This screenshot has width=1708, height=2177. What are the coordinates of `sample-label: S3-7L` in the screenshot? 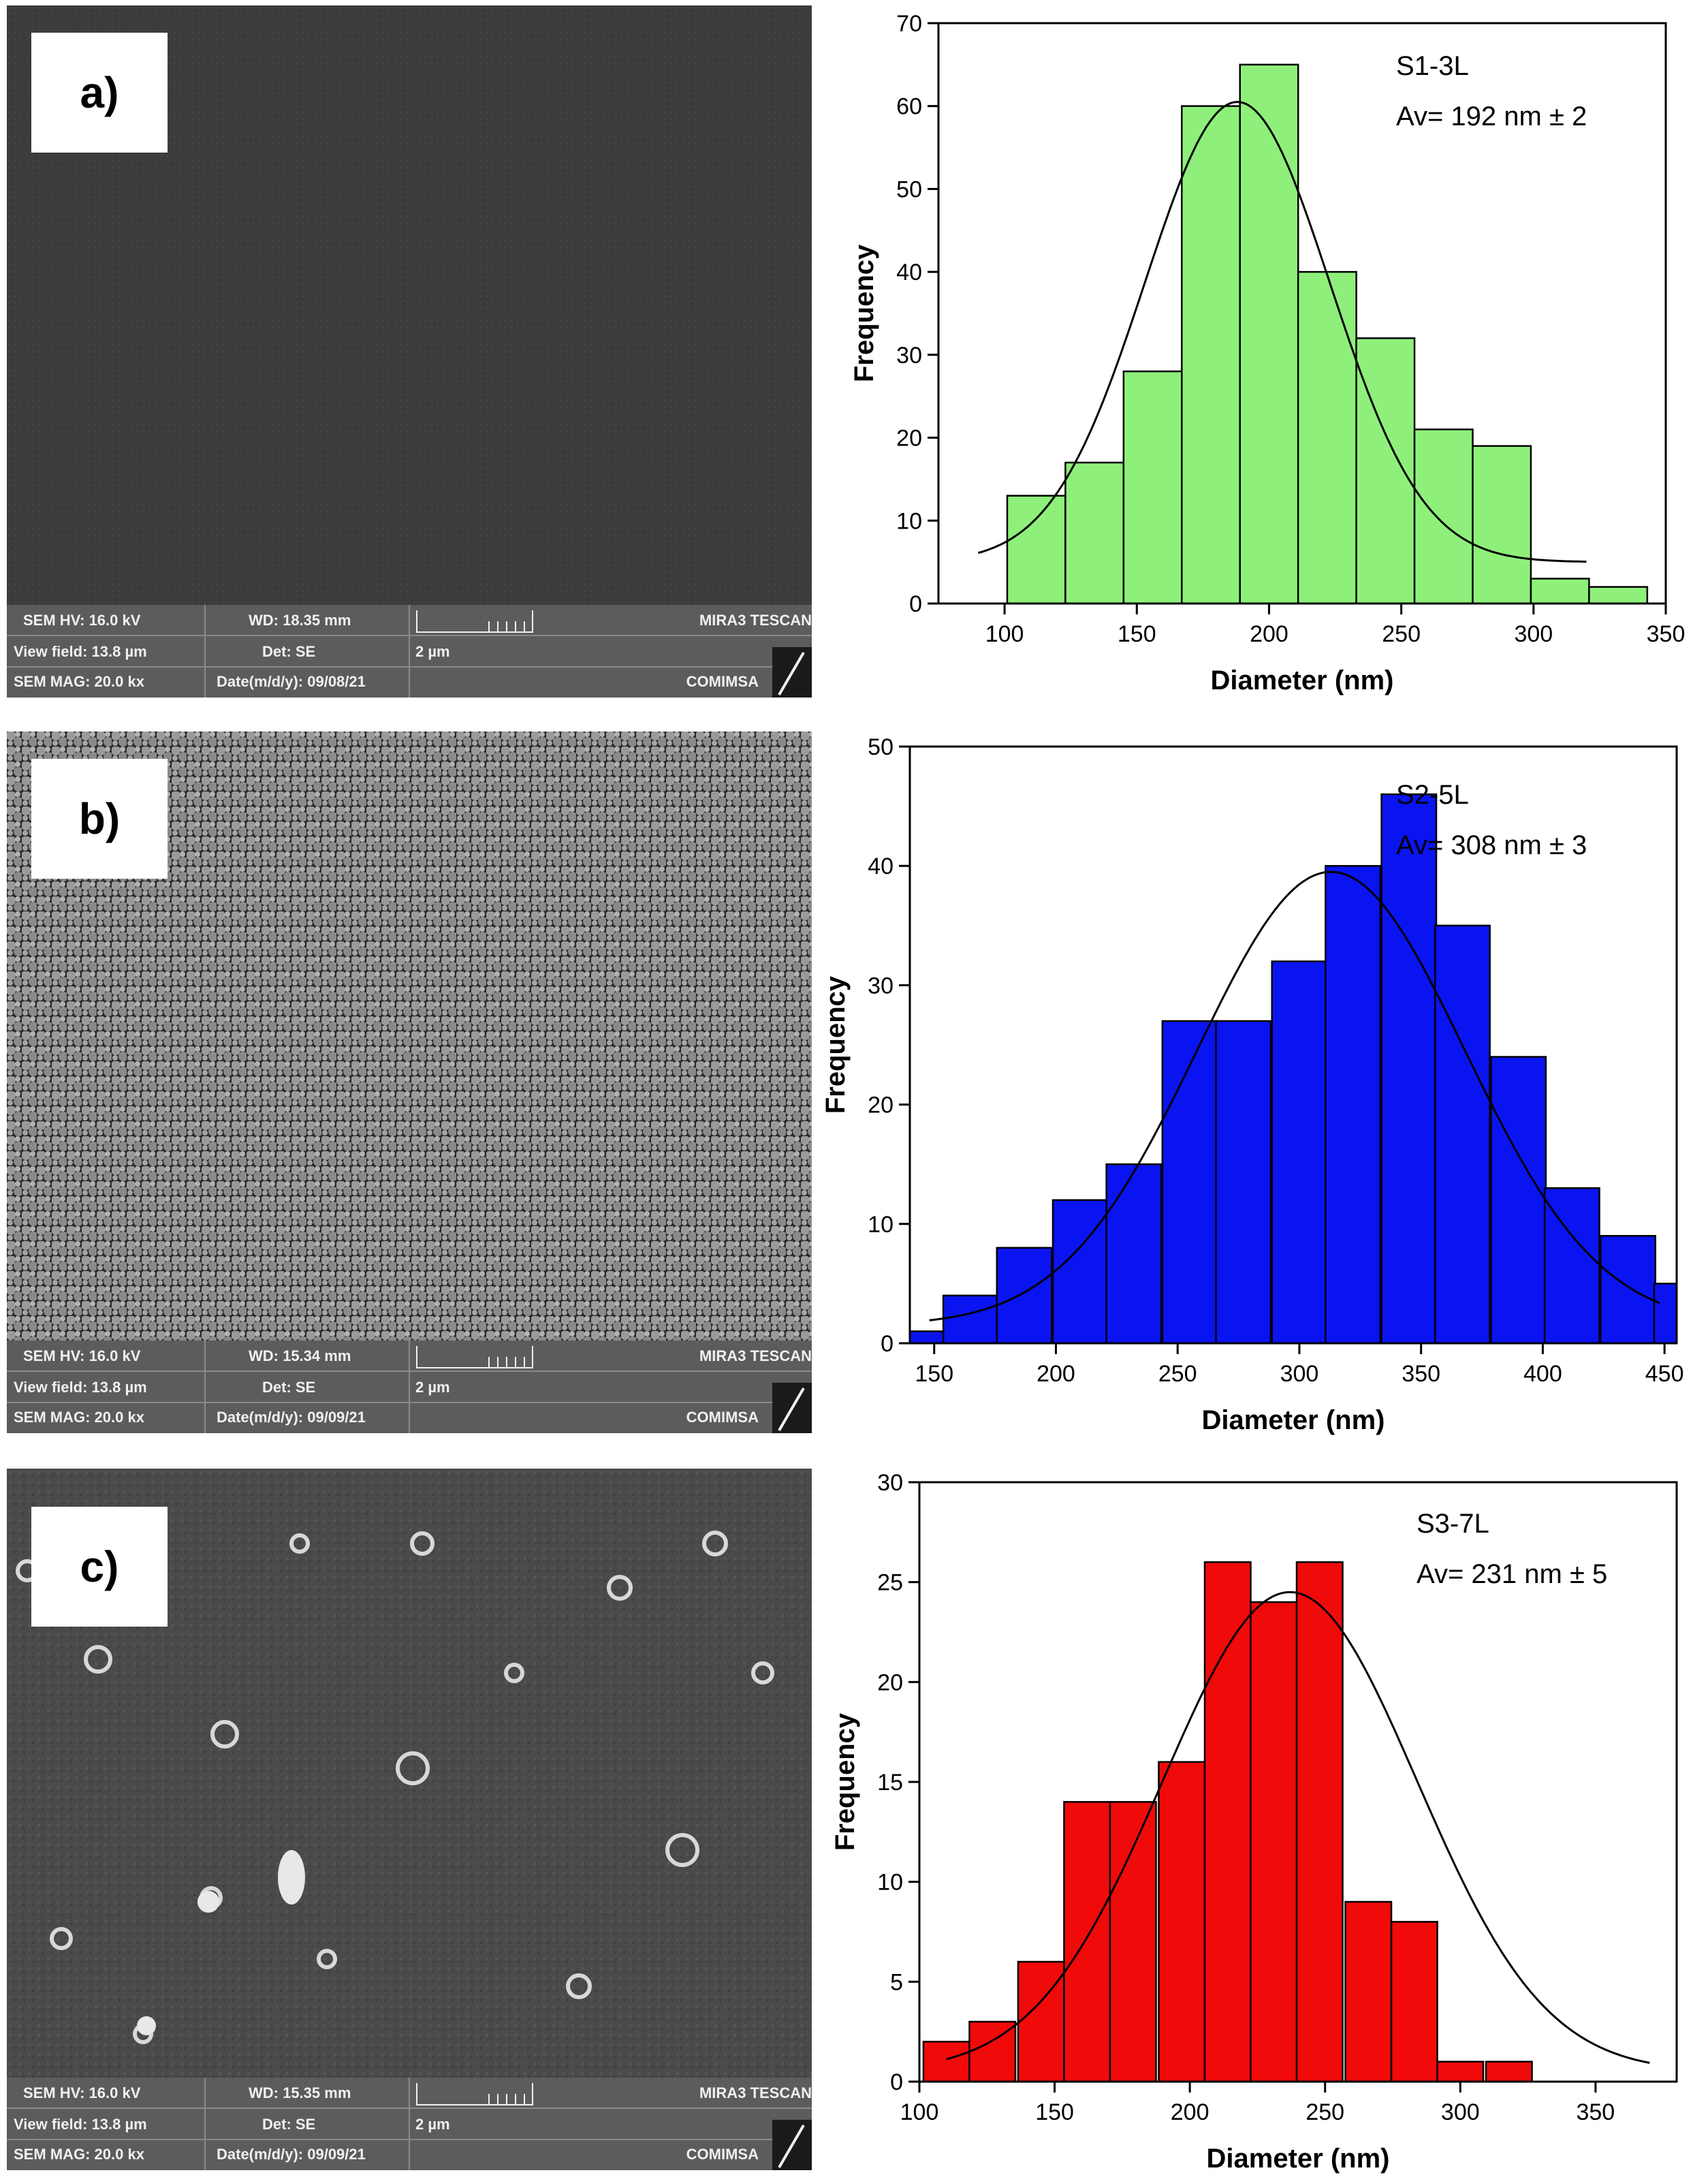 It's located at (1453, 1524).